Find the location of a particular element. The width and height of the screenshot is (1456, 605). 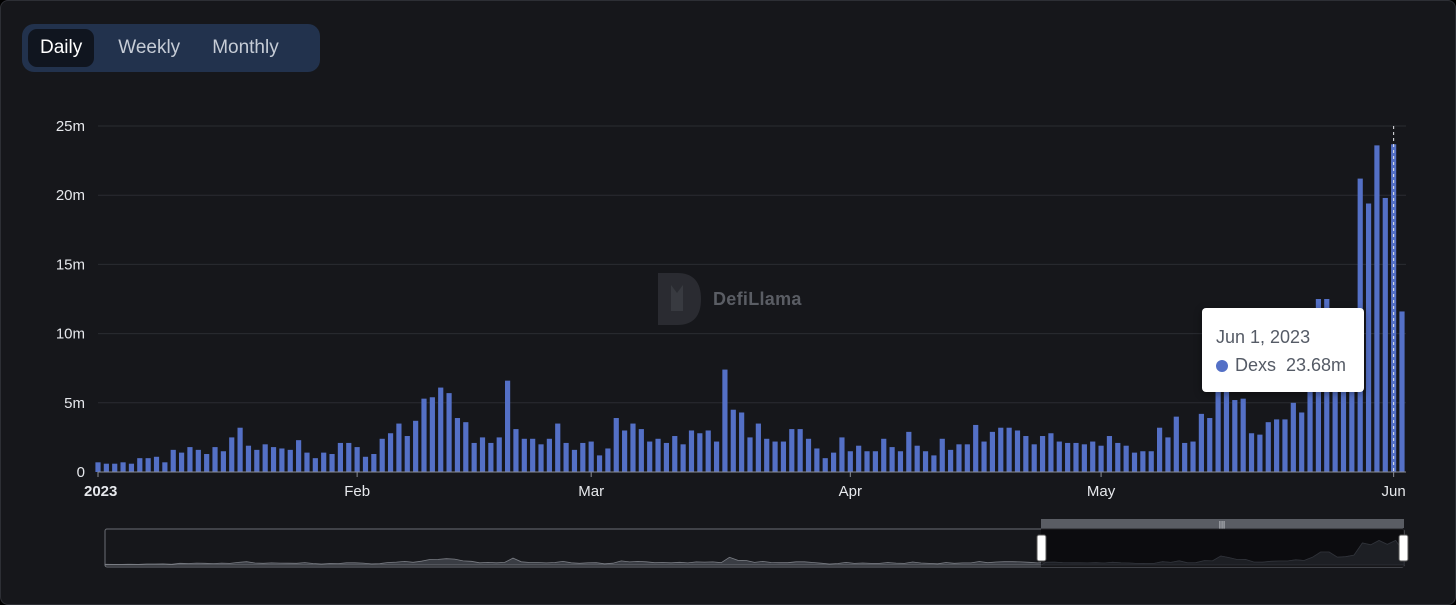

tab-monthly: Monthly is located at coordinates (245, 47).